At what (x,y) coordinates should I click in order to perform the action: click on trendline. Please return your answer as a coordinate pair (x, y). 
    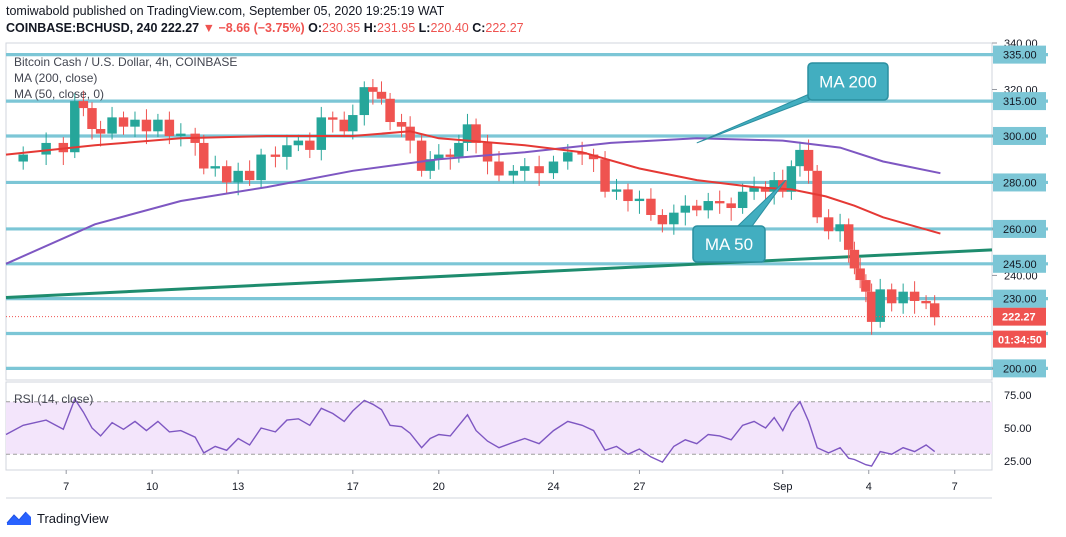
    Looking at the image, I should click on (499, 273).